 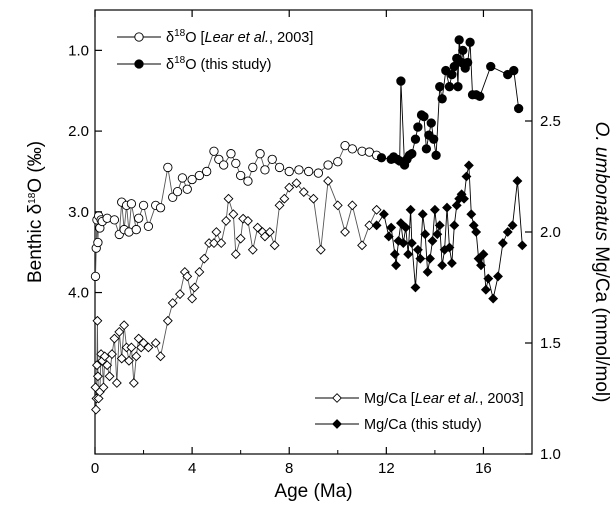 I want to click on x-tick-label: 16, so click(x=483, y=468).